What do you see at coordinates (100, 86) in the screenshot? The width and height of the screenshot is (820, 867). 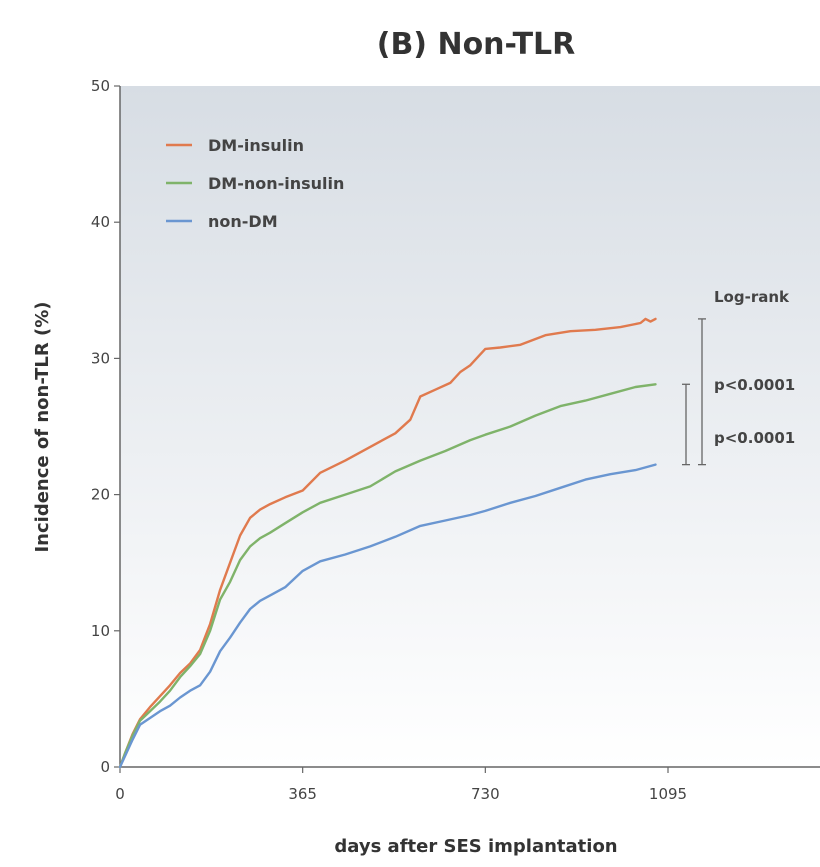 I see `y-tick-label: 50` at bounding box center [100, 86].